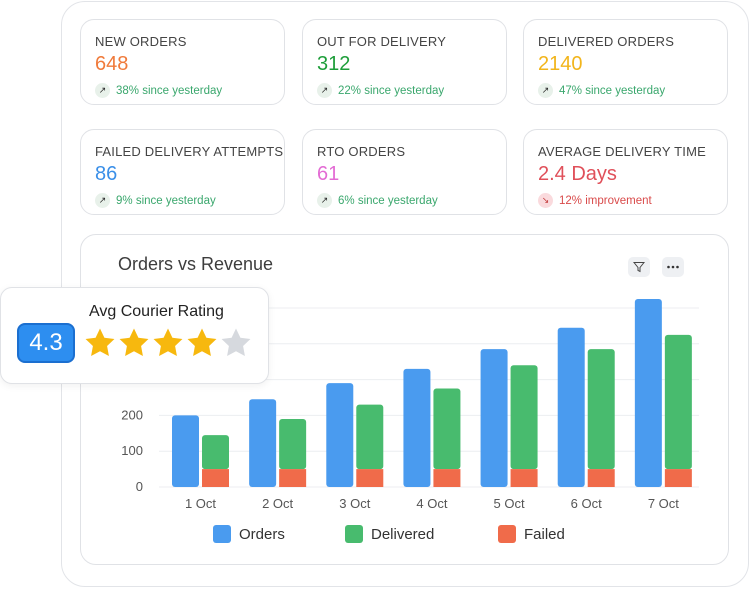 This screenshot has width=752, height=590. Describe the element at coordinates (622, 151) in the screenshot. I see `stat-label: AVERAGE DELIVERY TIME` at that location.